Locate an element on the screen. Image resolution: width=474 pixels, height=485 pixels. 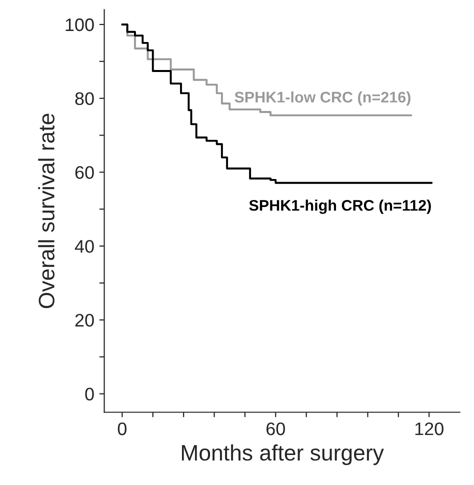
y-tick-label: 60 is located at coordinates (84, 172).